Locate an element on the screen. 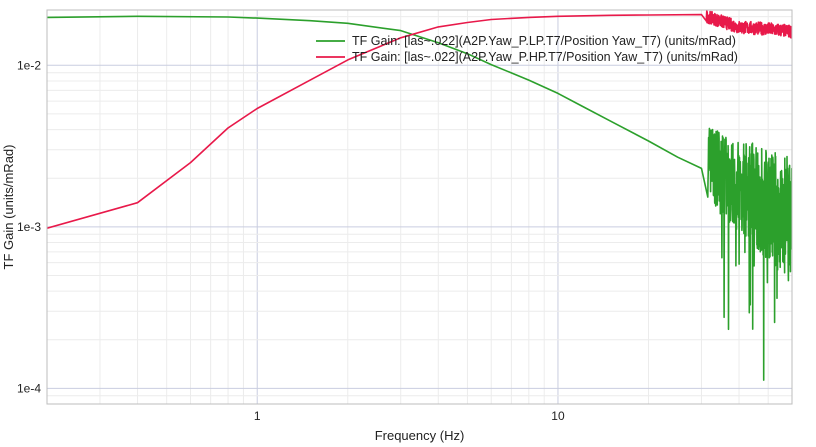 This screenshot has width=816, height=447. y-tick-label: 1e-3 is located at coordinates (29, 227).